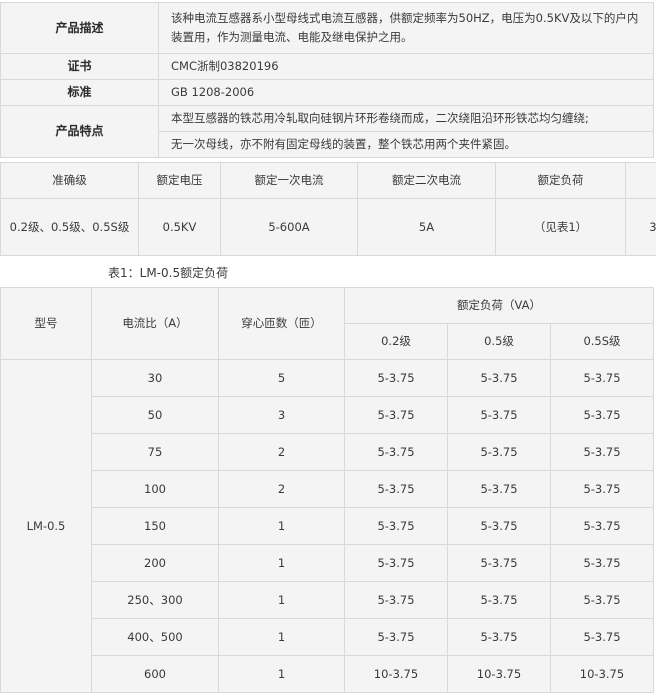 The image size is (656, 693). Describe the element at coordinates (561, 181) in the screenshot. I see `param-header-rated-burden: 额定负荷` at that location.